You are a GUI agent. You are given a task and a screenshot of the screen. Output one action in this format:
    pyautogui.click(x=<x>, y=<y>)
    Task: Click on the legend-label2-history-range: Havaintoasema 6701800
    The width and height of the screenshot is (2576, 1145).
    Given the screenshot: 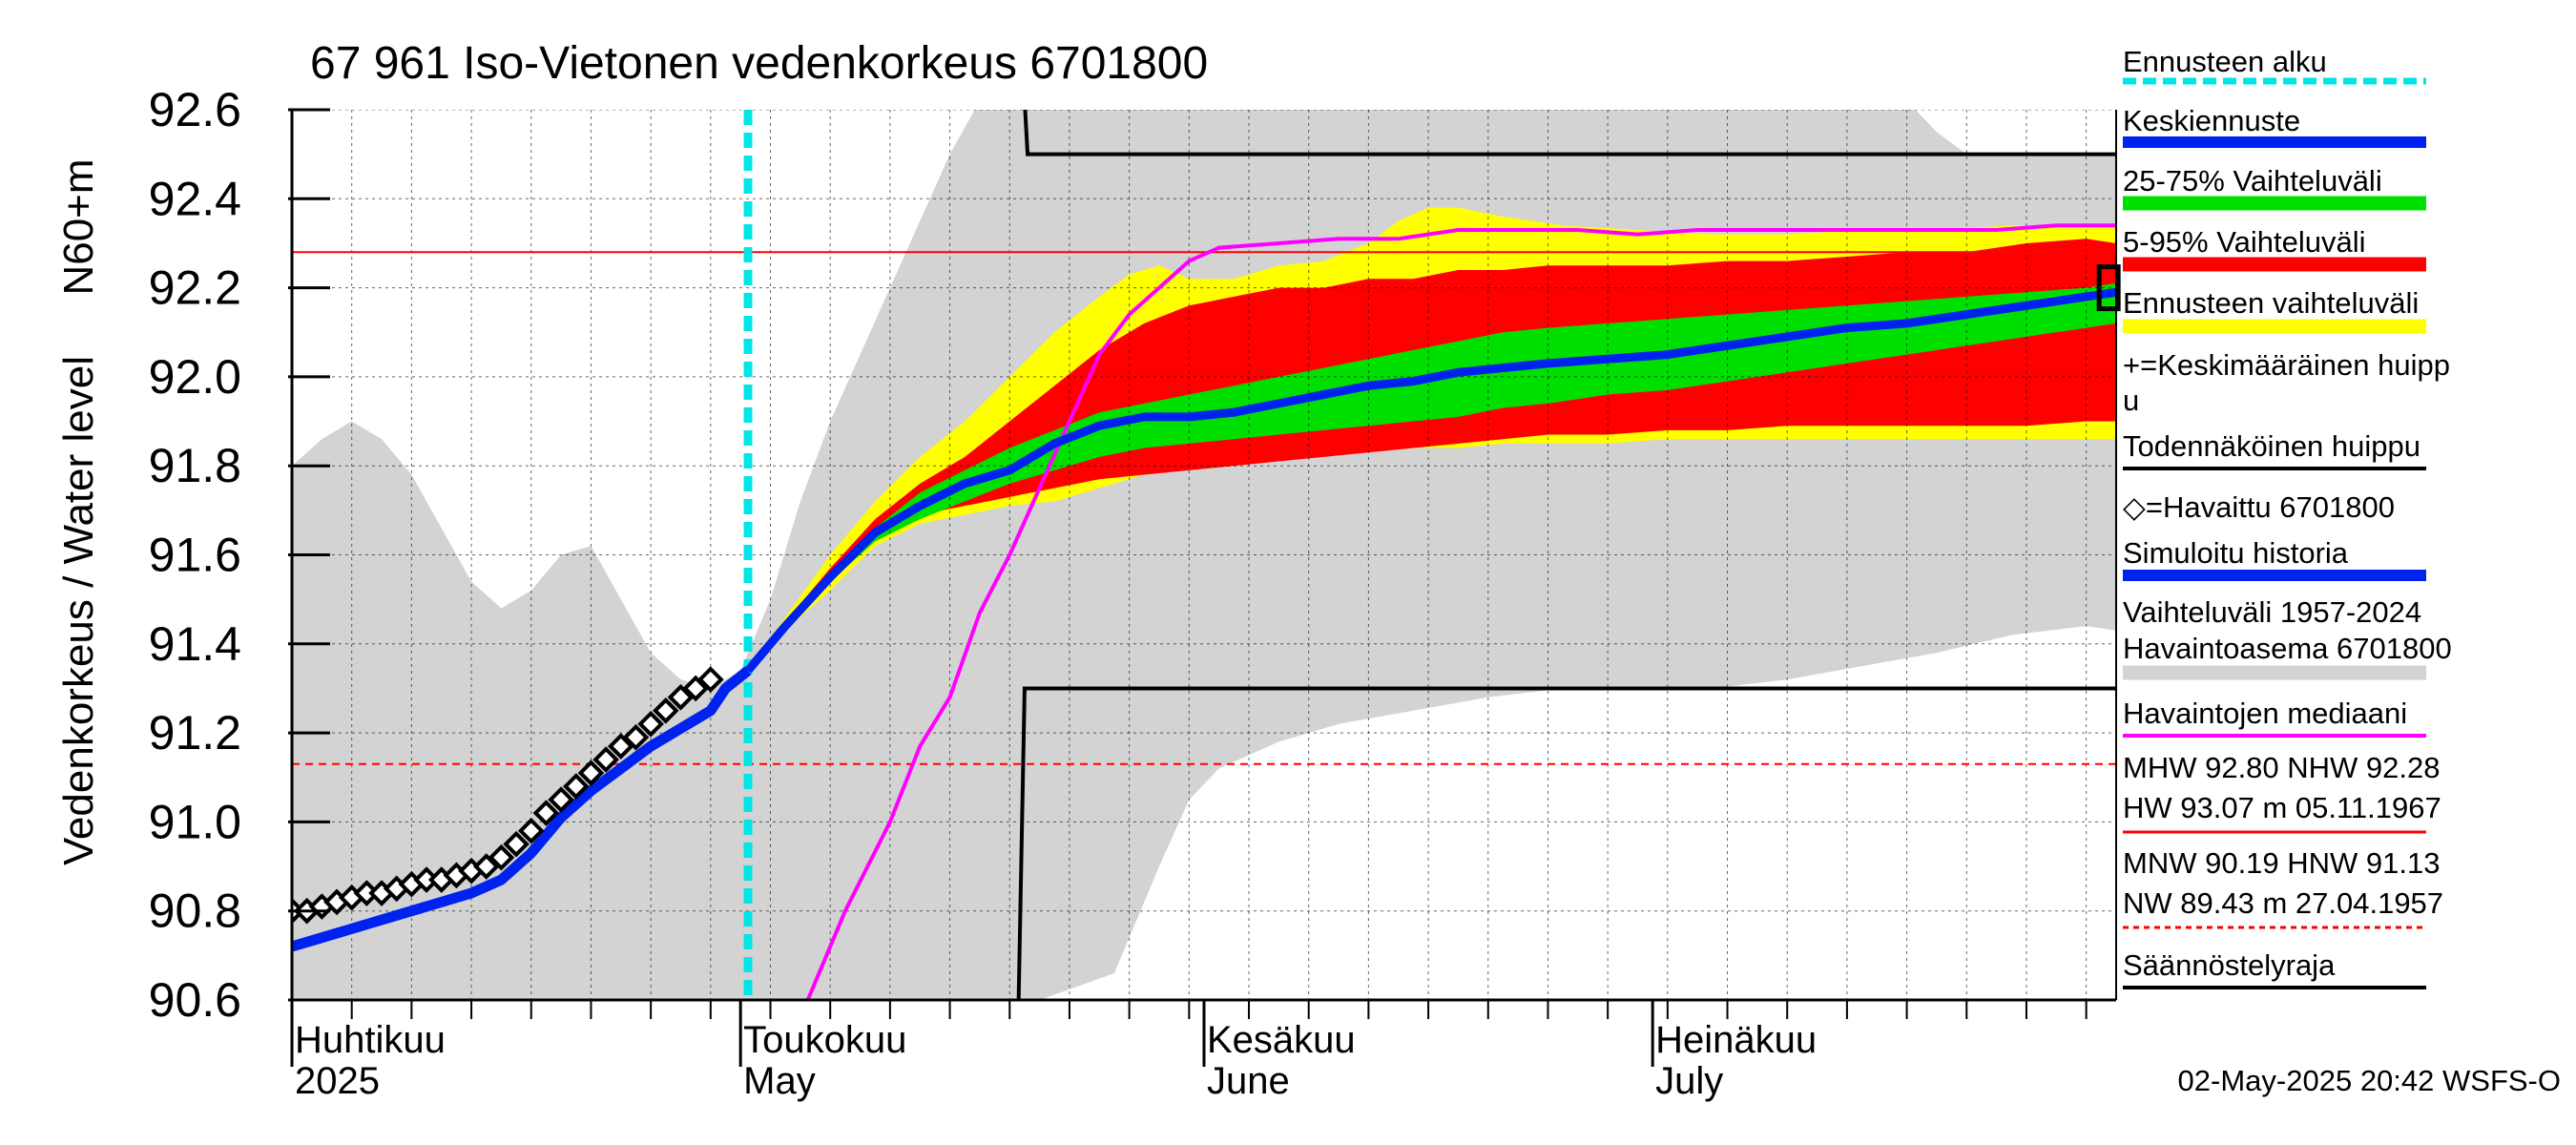 What is the action you would take?
    pyautogui.click(x=2287, y=648)
    